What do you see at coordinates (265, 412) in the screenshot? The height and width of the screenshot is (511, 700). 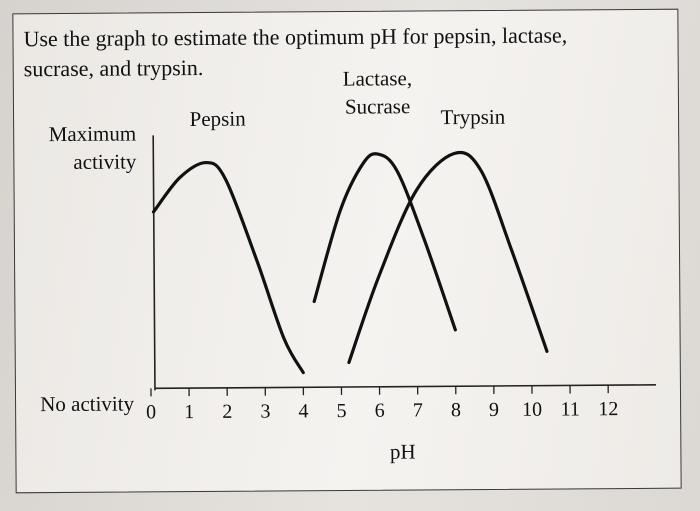 I see `x-tick-label: 3` at bounding box center [265, 412].